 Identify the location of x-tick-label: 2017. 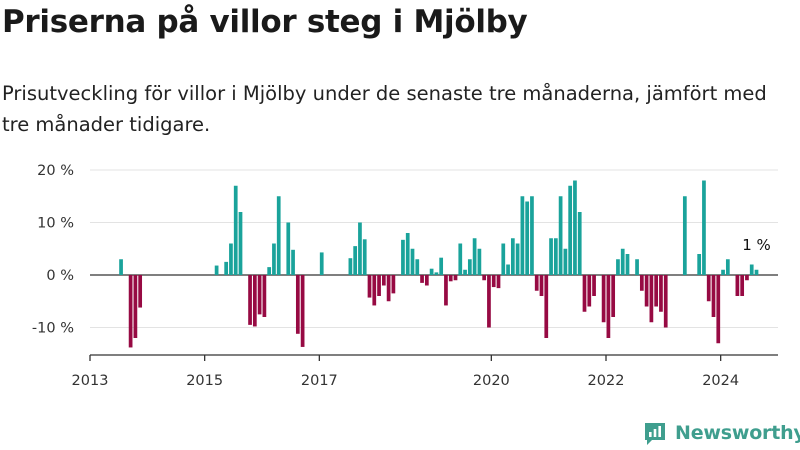
(319, 381).